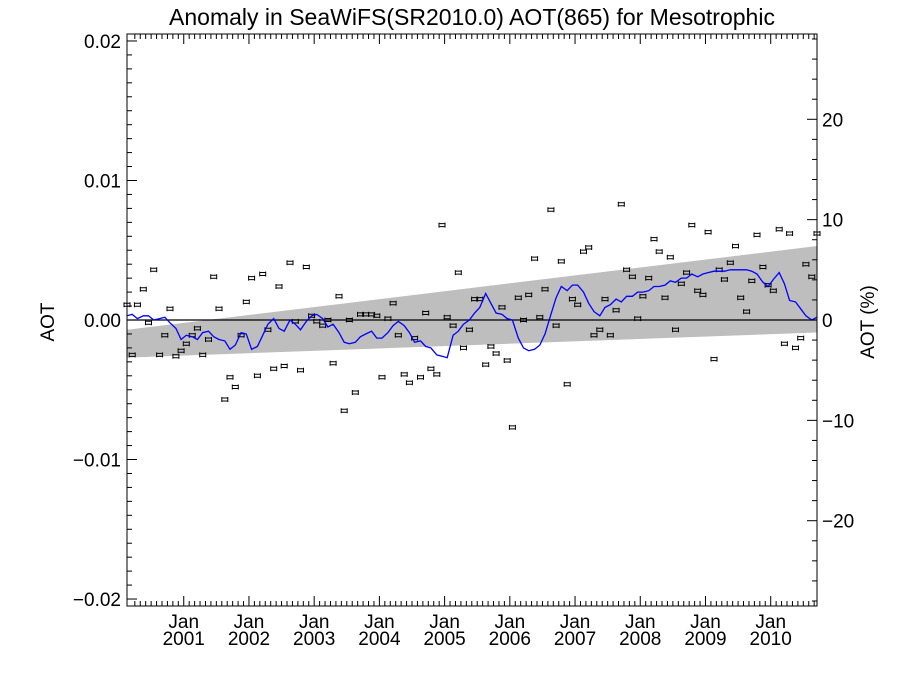 The height and width of the screenshot is (675, 900). Describe the element at coordinates (102, 42) in the screenshot. I see `y-tick-label: 0.02` at that location.